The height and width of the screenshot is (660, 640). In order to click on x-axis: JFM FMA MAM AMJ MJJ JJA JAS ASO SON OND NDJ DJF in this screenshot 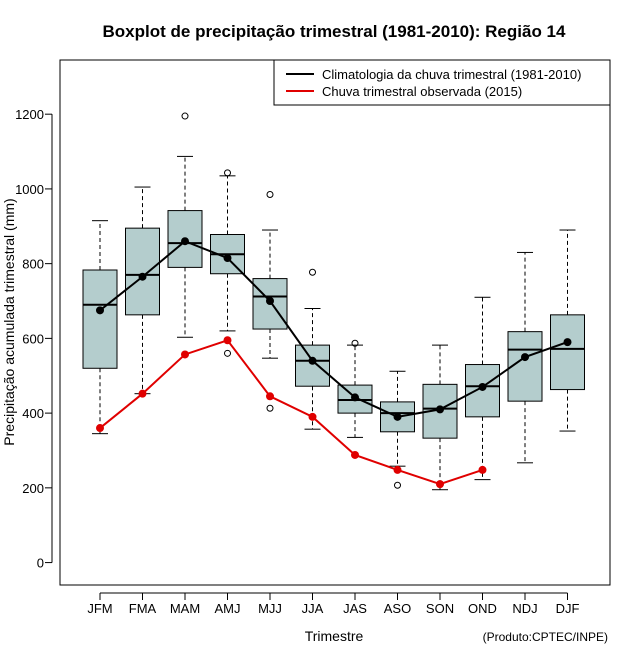, I will do `click(333, 604)`.